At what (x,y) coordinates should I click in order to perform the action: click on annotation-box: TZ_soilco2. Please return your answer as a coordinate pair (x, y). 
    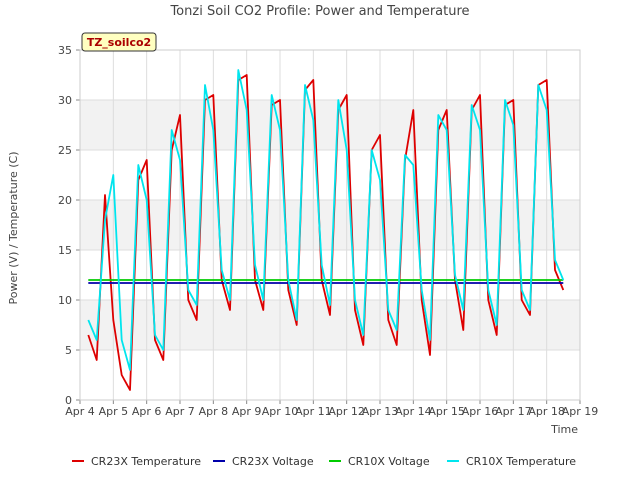
    Looking at the image, I should click on (119, 42).